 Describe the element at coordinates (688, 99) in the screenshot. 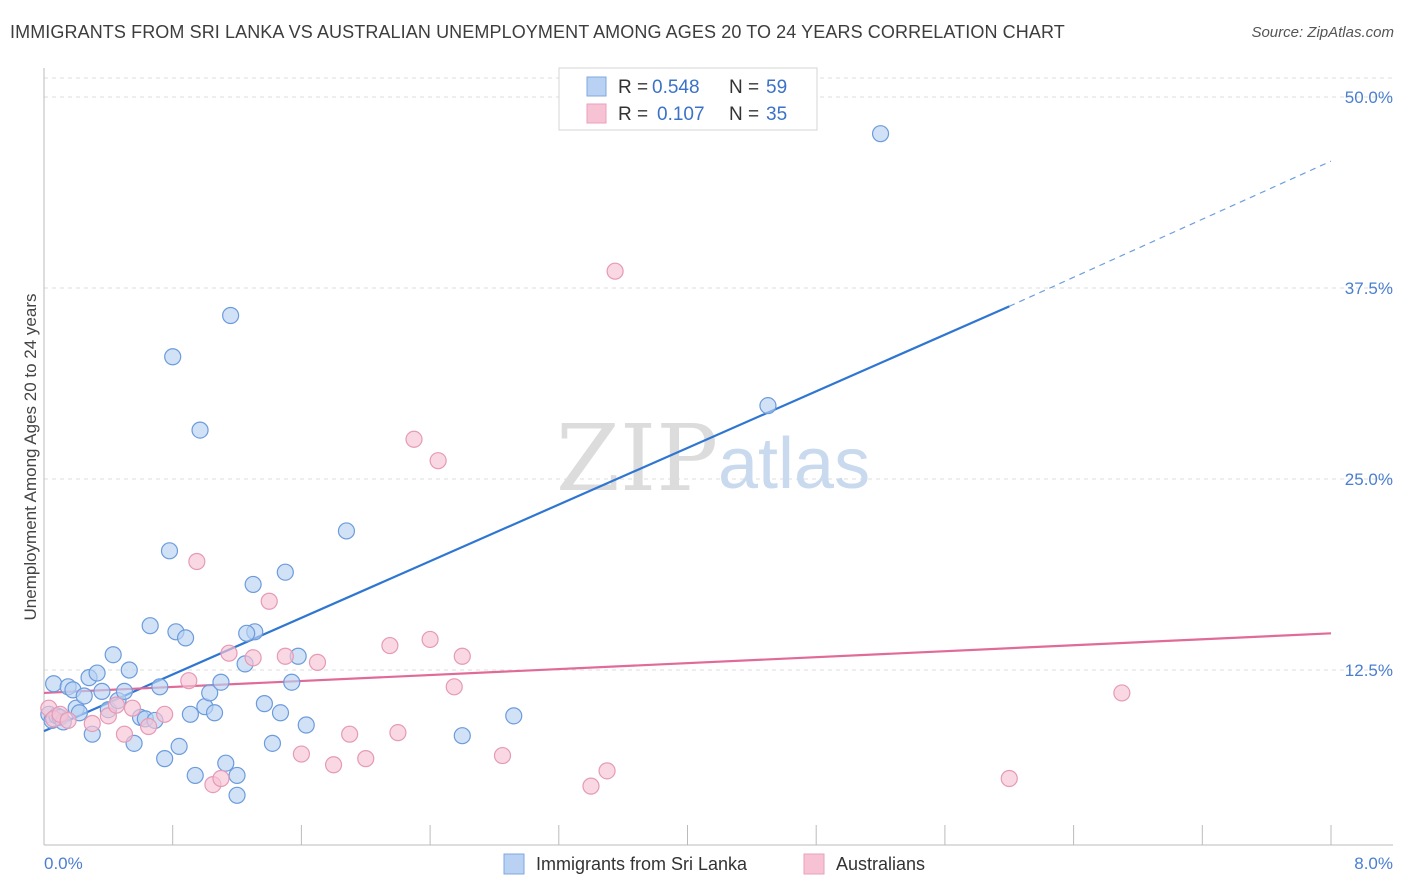

I see `correlation-legend: R = 0.548 N = 59 R = 0.107 N = 35` at that location.